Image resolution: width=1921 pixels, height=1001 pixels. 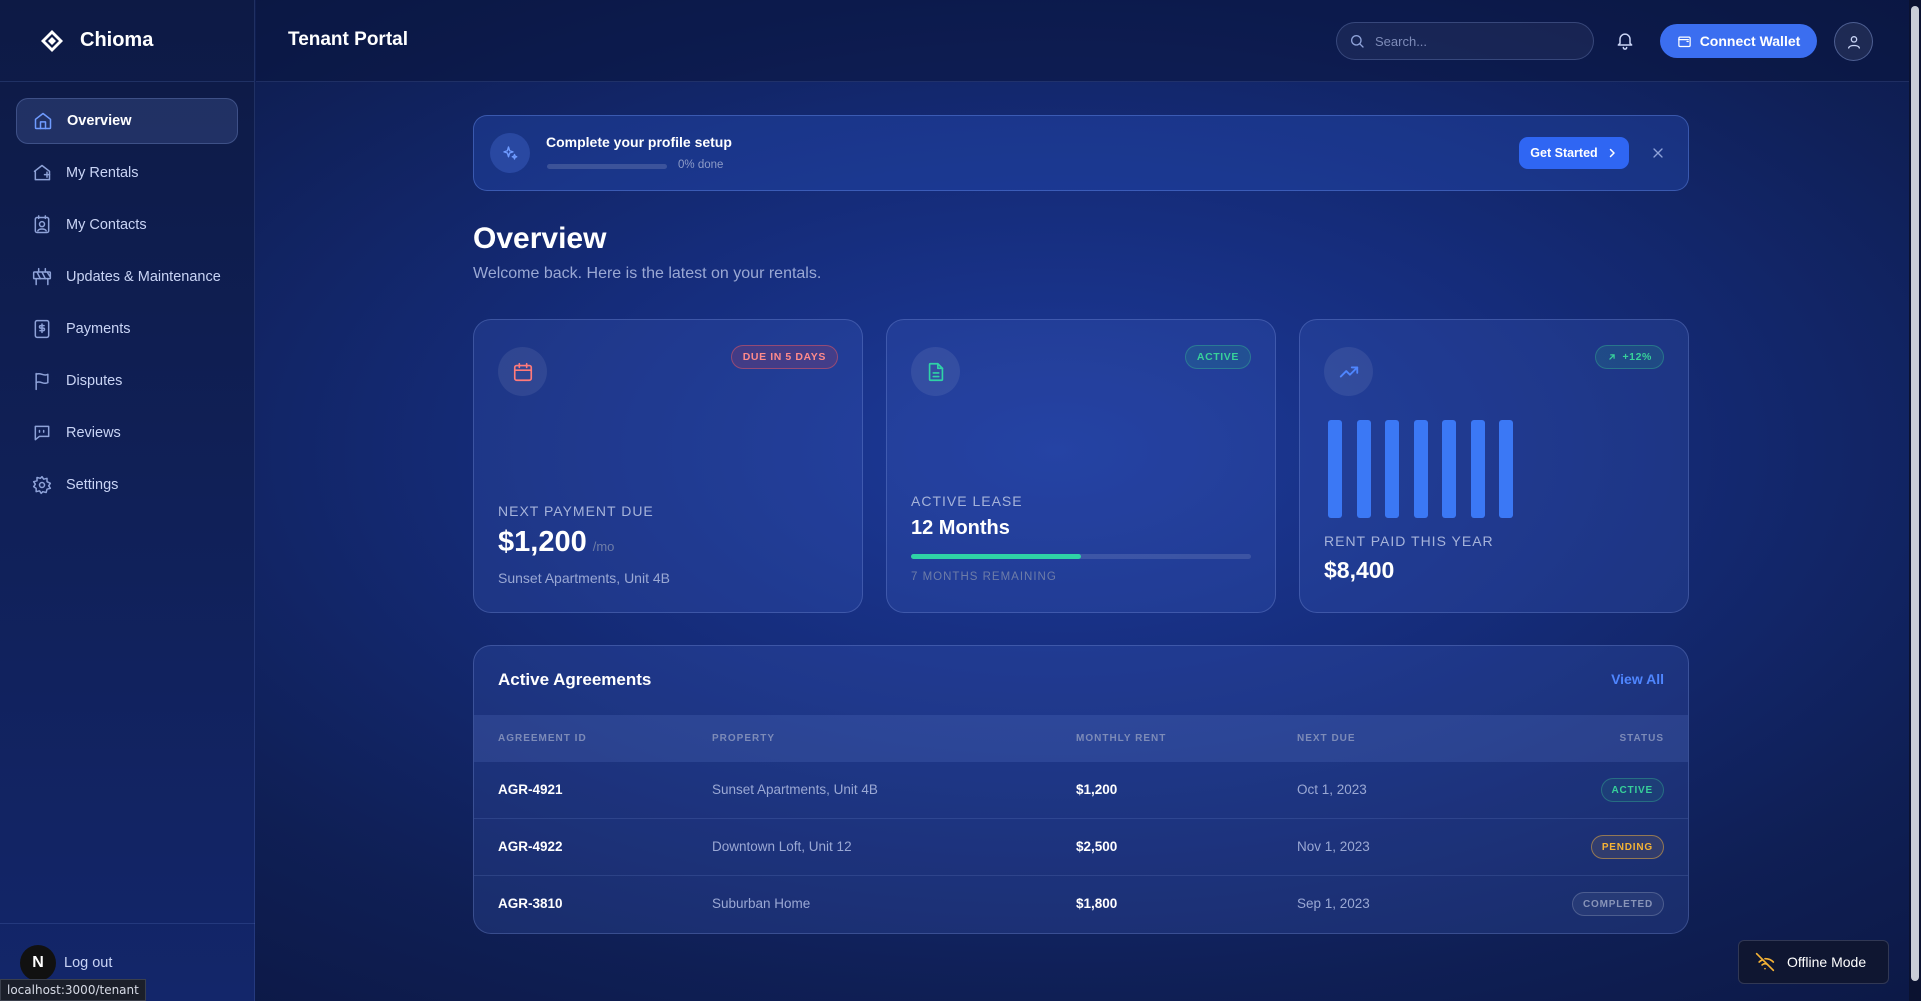 I want to click on rent-bars, so click(x=1423, y=469).